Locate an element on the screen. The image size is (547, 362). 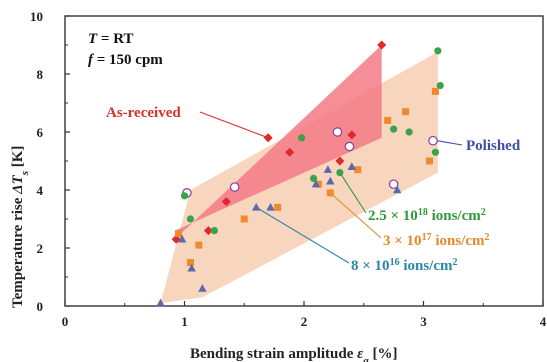
x-tick-label: 2 is located at coordinates (304, 321).